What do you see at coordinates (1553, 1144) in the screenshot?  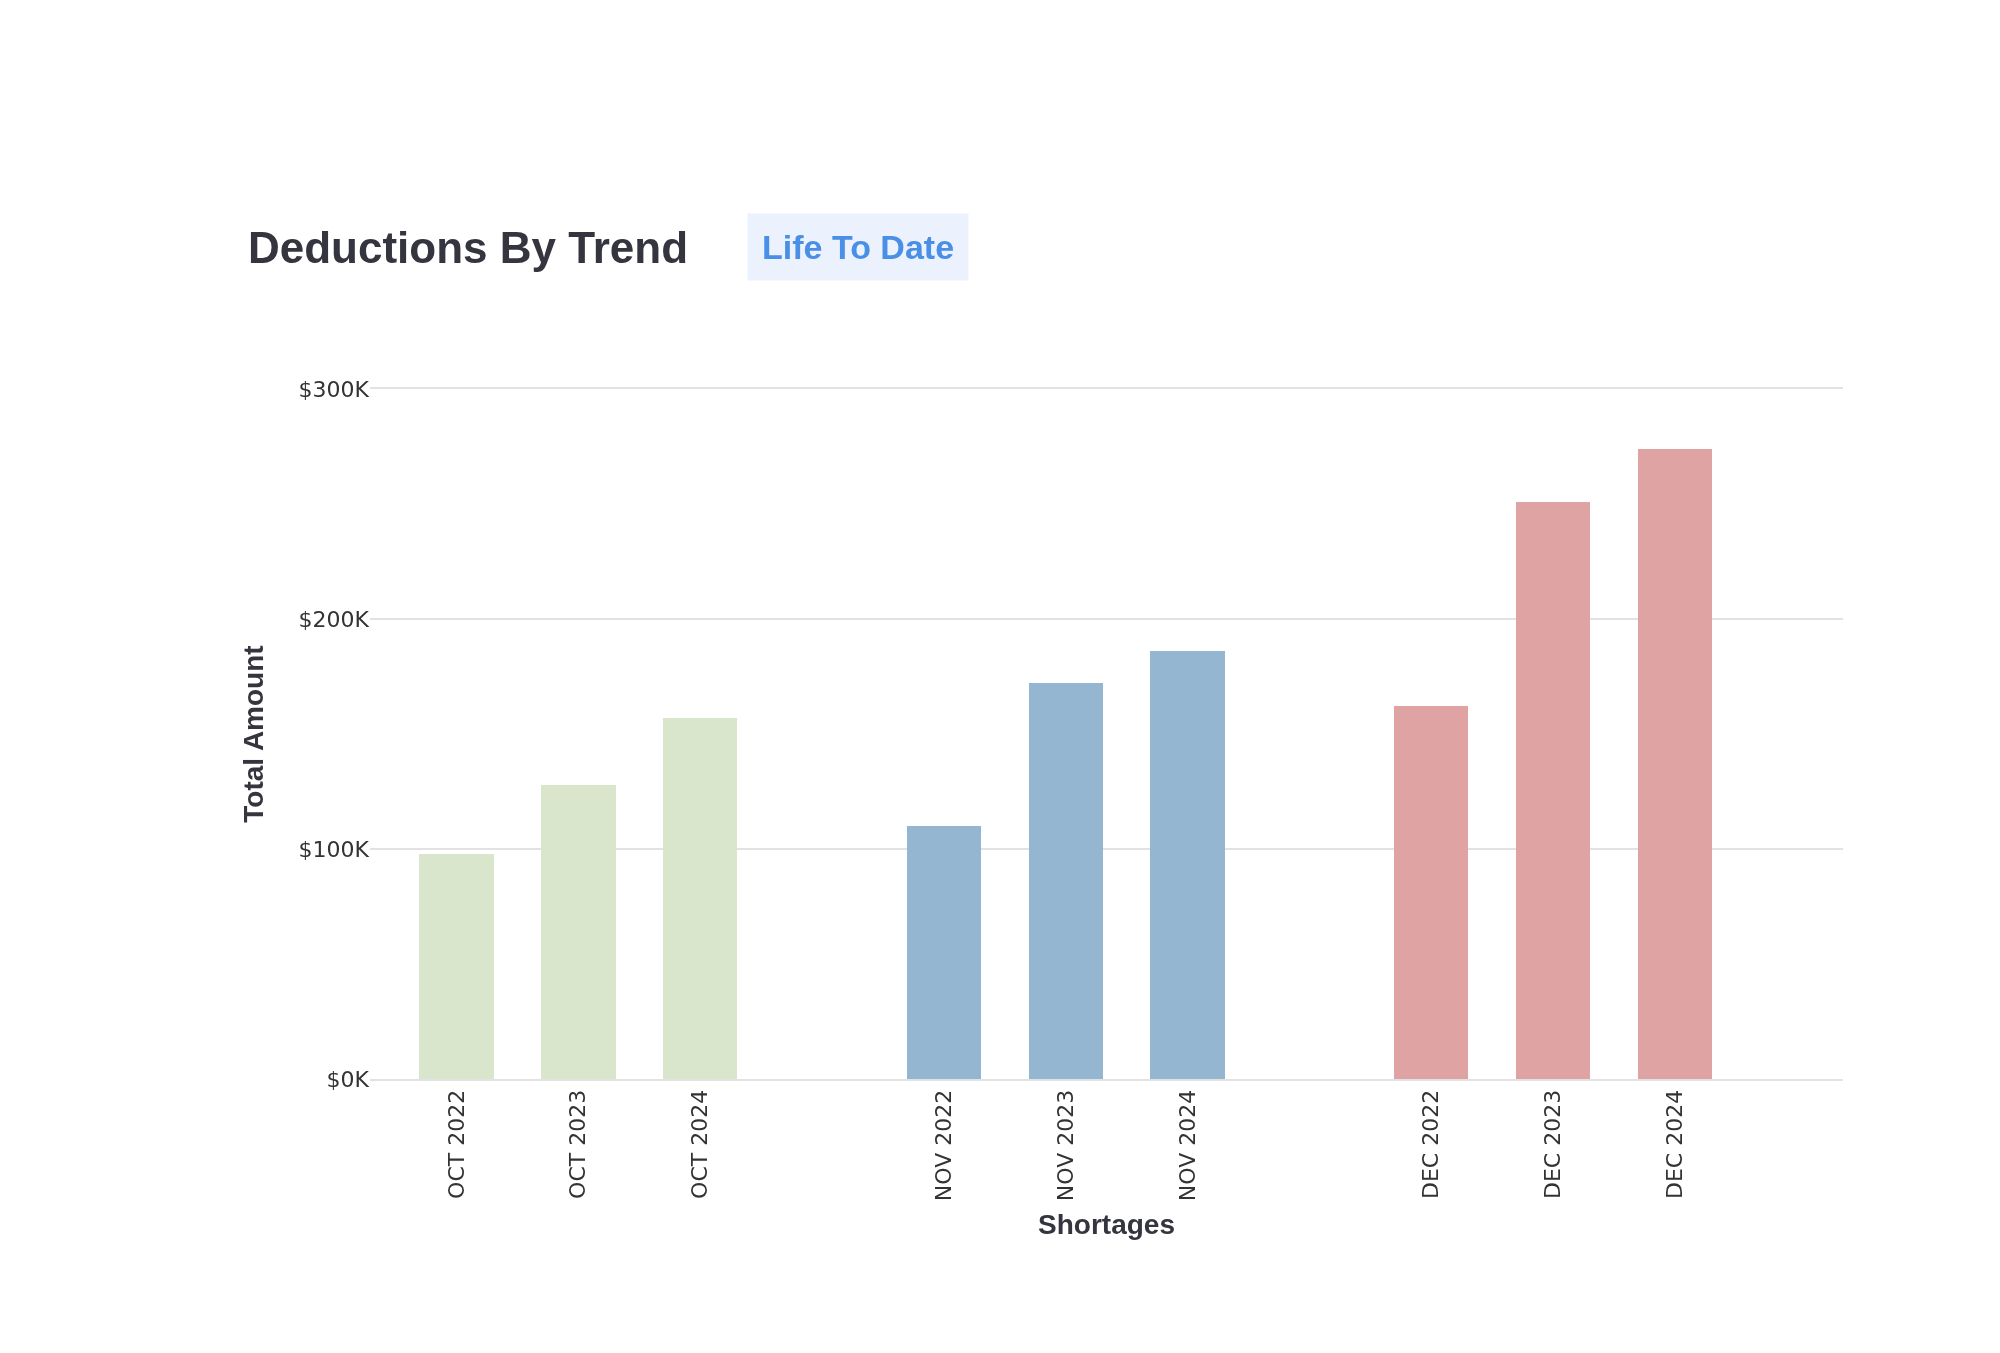 I see `x-tick-label: DEC 2023` at bounding box center [1553, 1144].